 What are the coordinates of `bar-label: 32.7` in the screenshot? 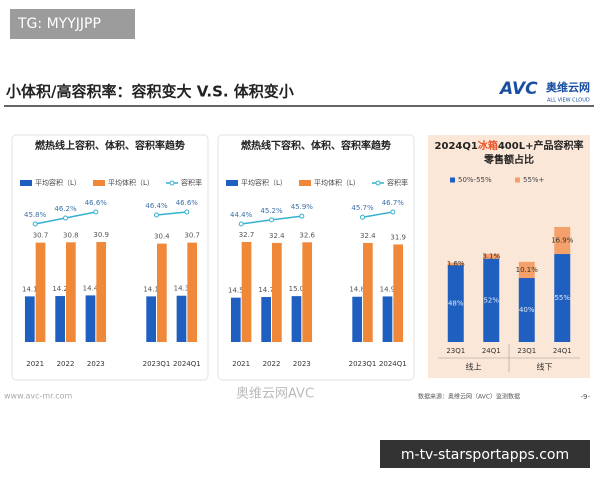 It's located at (247, 235).